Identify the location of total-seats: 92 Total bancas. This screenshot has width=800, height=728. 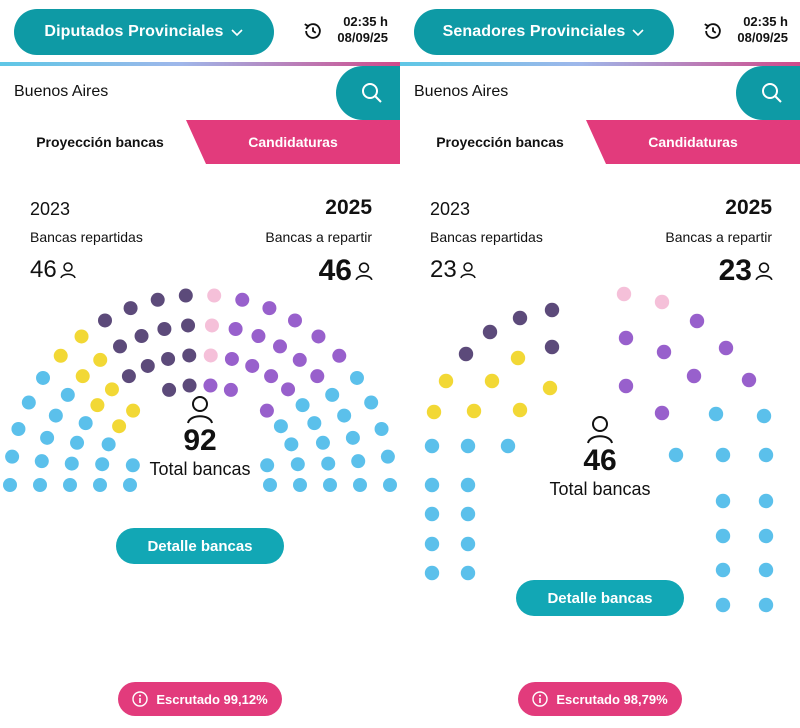
(200, 437).